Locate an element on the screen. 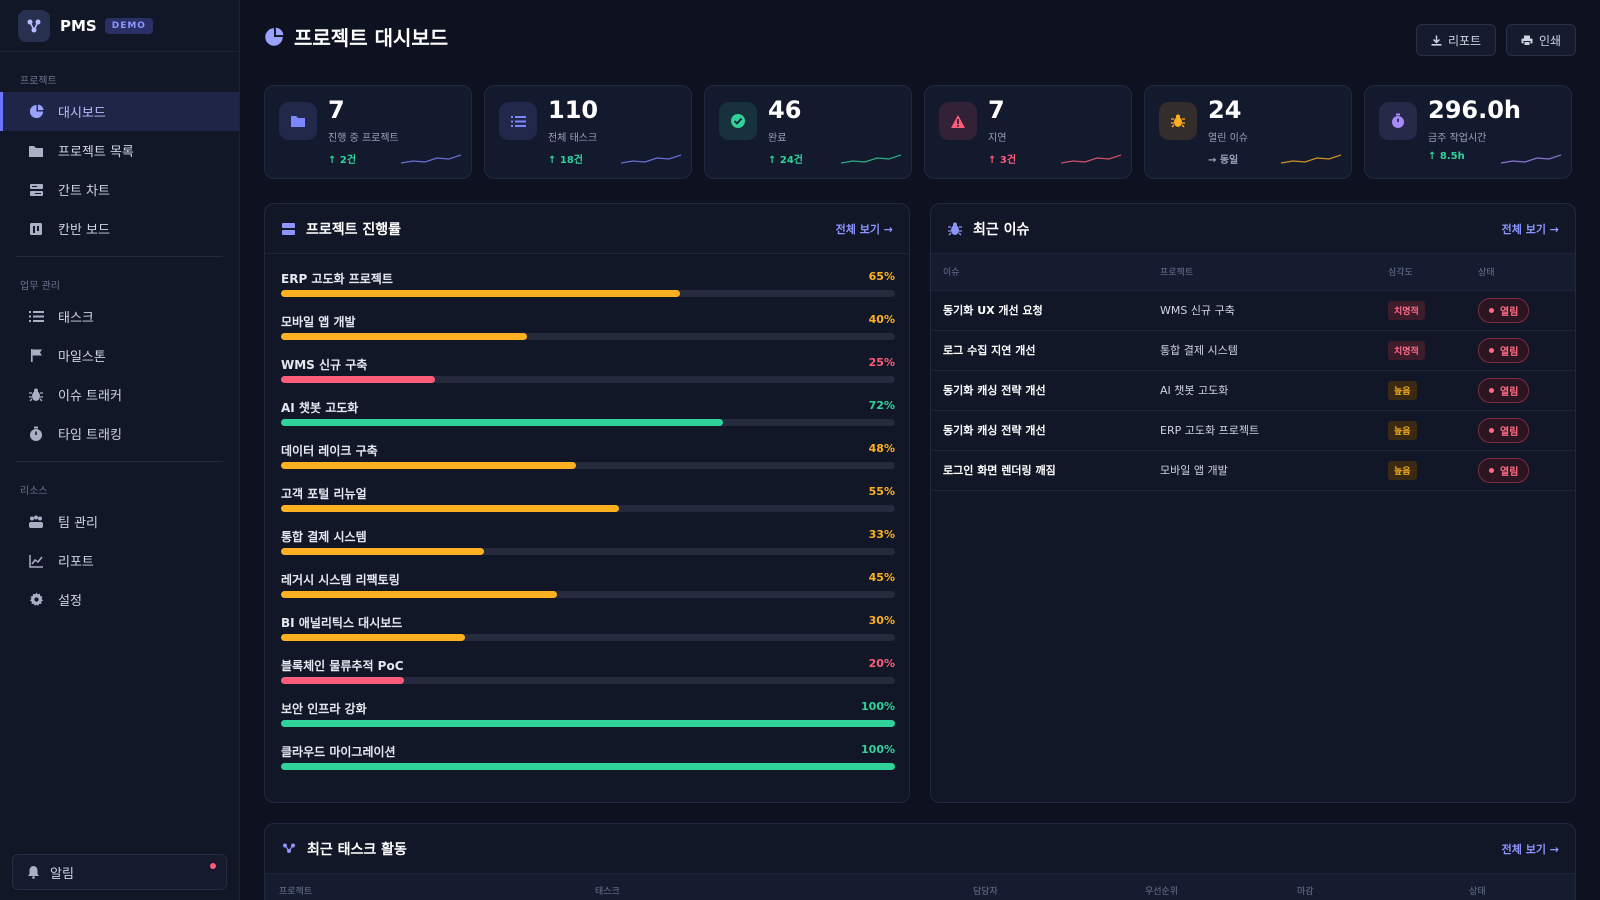 The height and width of the screenshot is (900, 1600). table-row: 로그인 화면 렌더링 깨짐 모바일 앱 개발 높음 열림 is located at coordinates (1253, 470).